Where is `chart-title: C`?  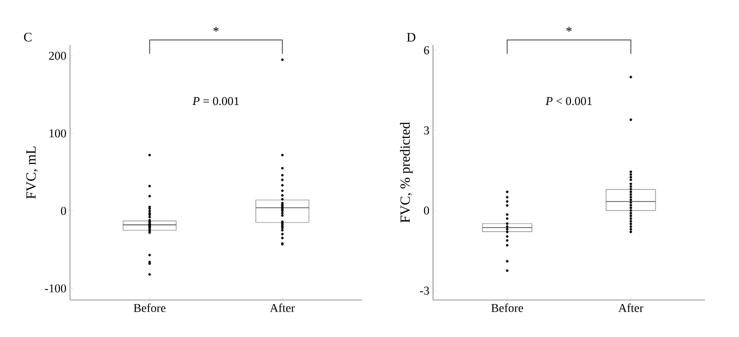
chart-title: C is located at coordinates (28, 37).